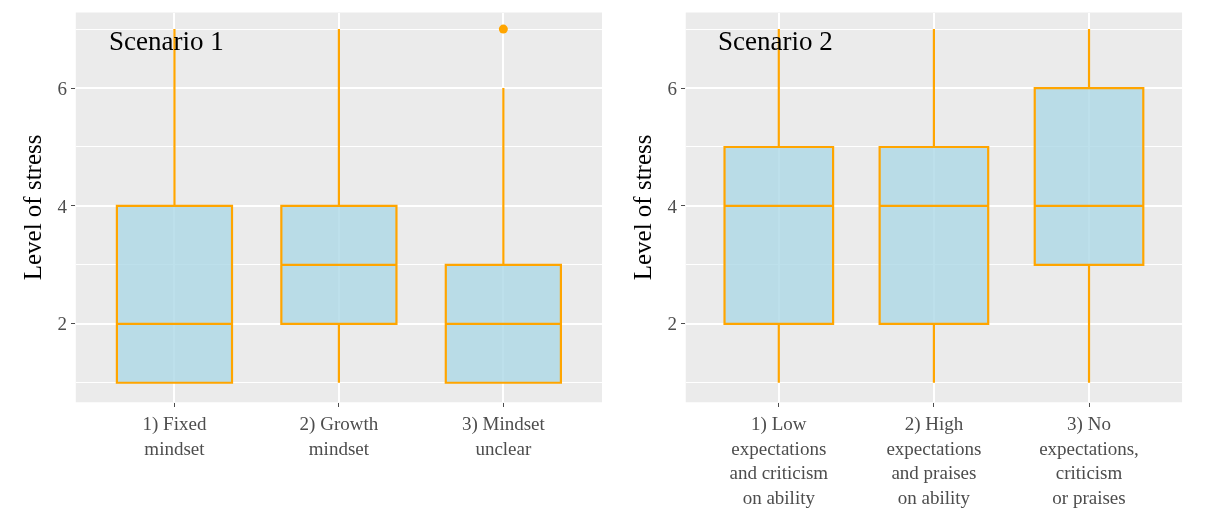 The height and width of the screenshot is (516, 1216). Describe the element at coordinates (1089, 461) in the screenshot. I see `x-tick-label: 3) No expectations, criticism or praises` at that location.